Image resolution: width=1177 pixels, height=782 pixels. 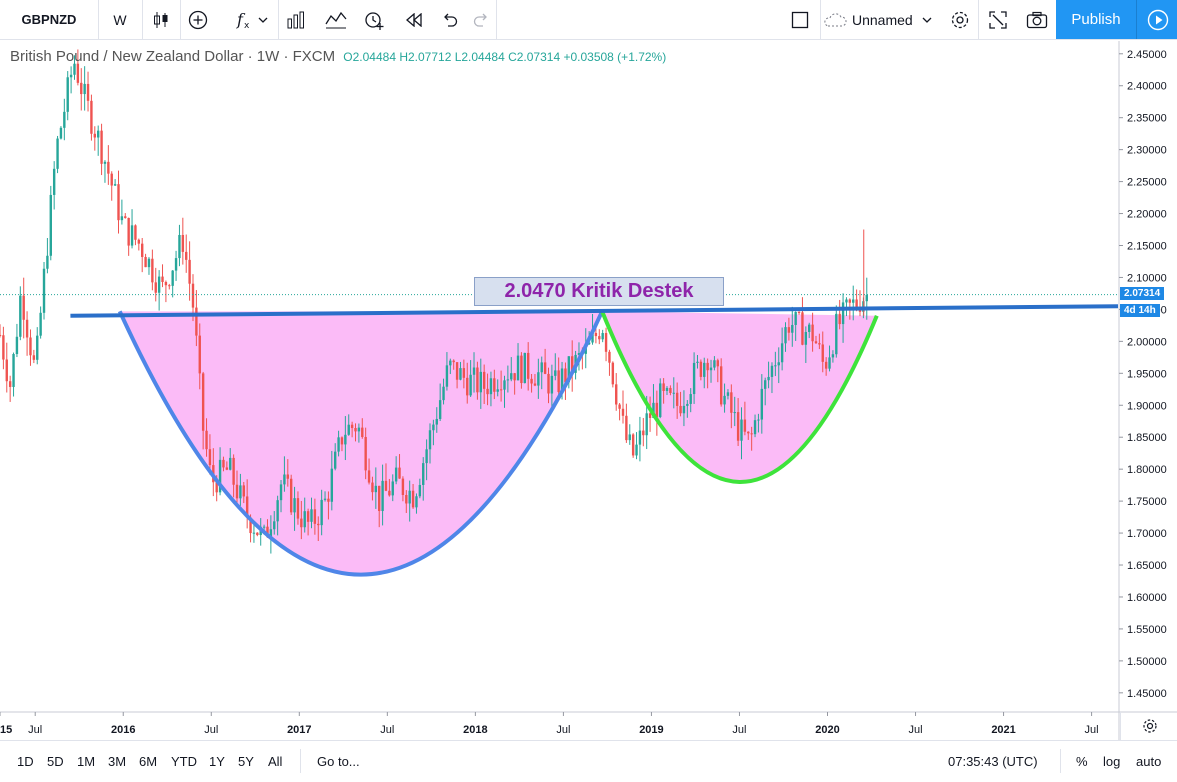 I want to click on fullscreen-icon, so click(x=998, y=19).